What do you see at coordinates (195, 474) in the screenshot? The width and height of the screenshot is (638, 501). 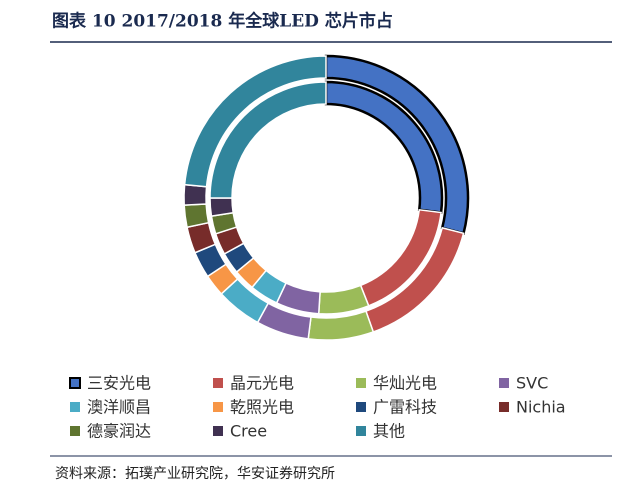 I see `source: 资料来源：拓璞产业研究院，华安证券研究所` at bounding box center [195, 474].